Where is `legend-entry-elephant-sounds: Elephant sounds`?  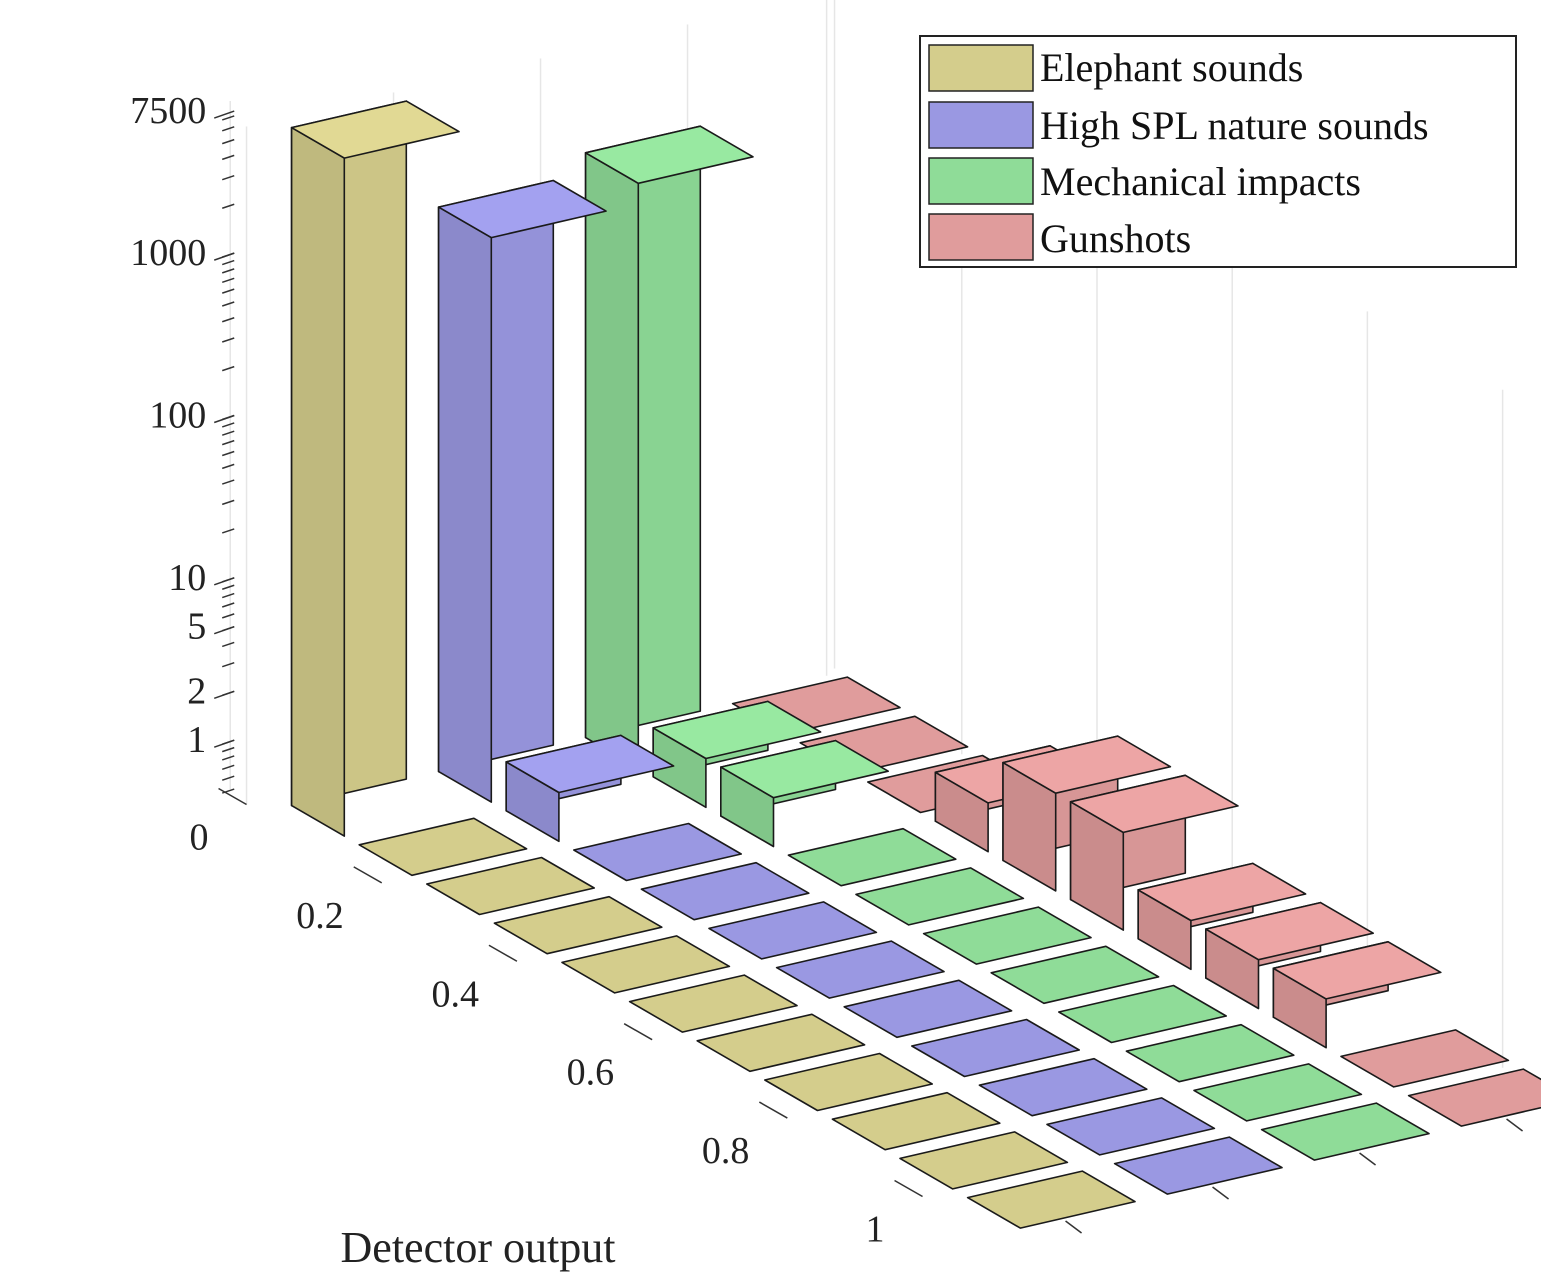 legend-entry-elephant-sounds: Elephant sounds is located at coordinates (1115, 68).